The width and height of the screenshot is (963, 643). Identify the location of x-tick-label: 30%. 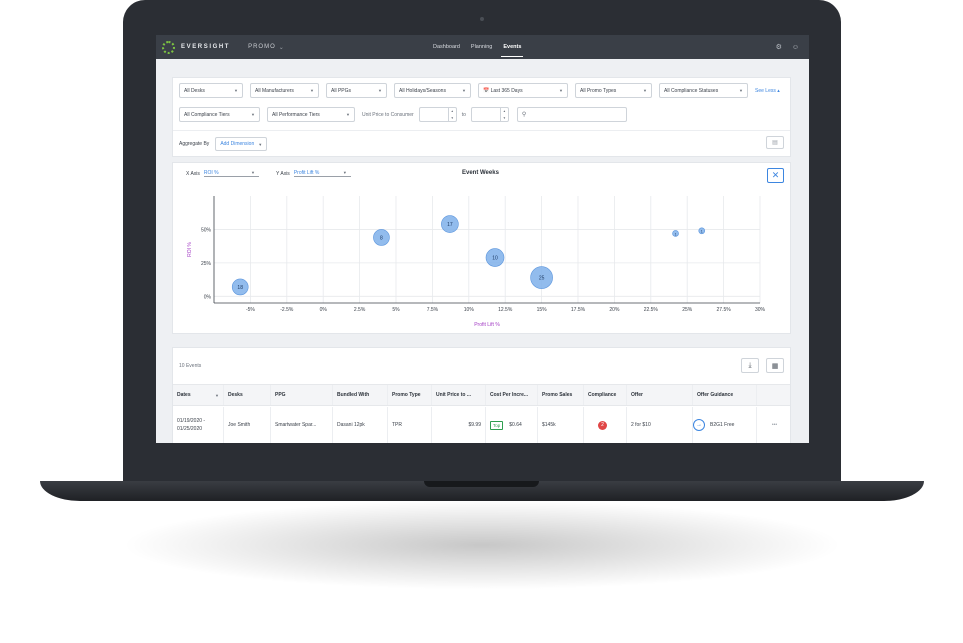
(760, 310).